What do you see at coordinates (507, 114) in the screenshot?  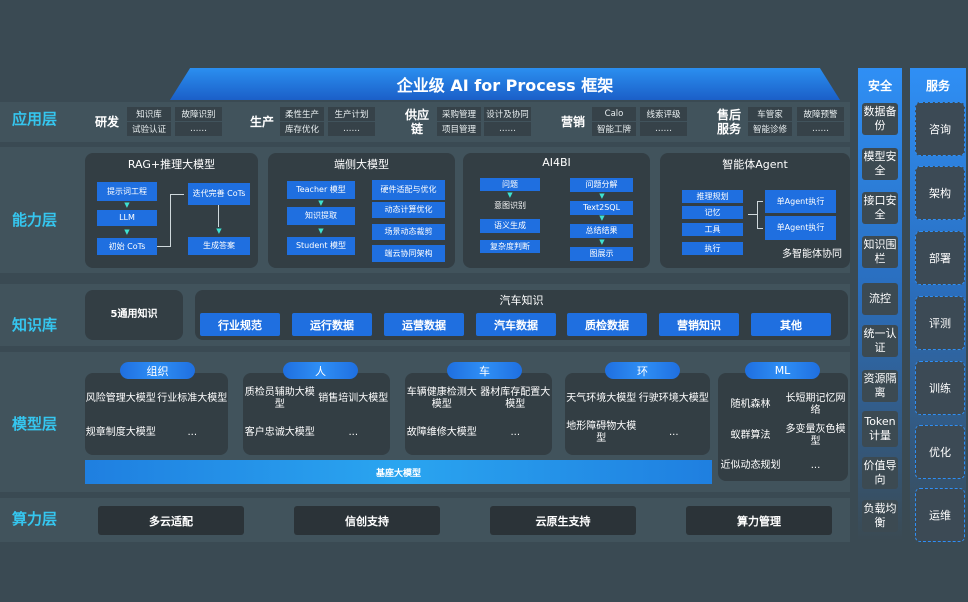 I see `app-item: 设计及协同` at bounding box center [507, 114].